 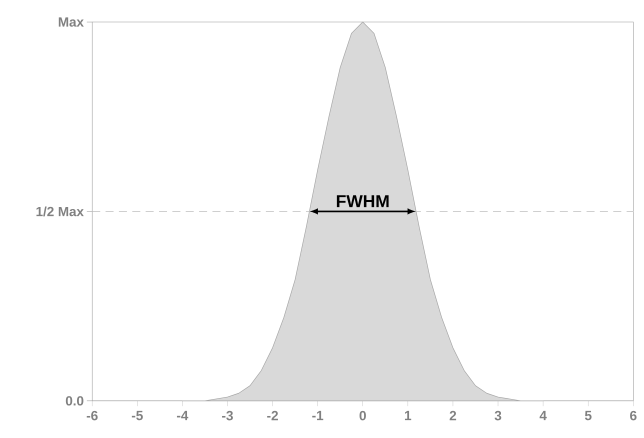 What do you see at coordinates (227, 415) in the screenshot?
I see `x-tick-label: -3` at bounding box center [227, 415].